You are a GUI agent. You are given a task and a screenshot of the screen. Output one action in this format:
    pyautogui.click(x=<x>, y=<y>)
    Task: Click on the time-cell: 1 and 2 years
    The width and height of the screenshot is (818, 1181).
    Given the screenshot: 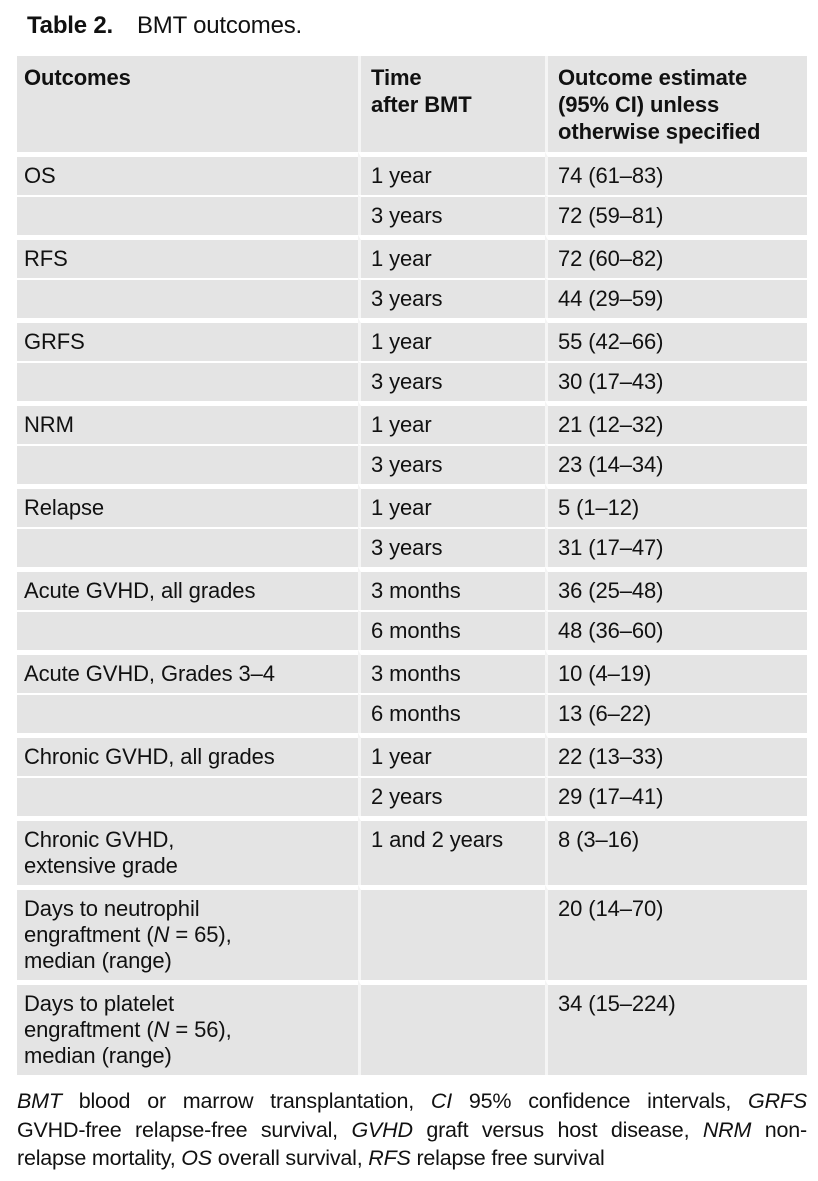 What is the action you would take?
    pyautogui.click(x=451, y=850)
    